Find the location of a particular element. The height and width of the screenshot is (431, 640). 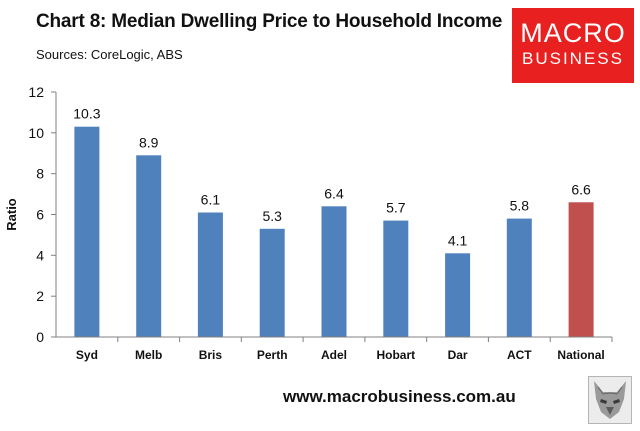

data-label-bris: 6.1 is located at coordinates (211, 200).